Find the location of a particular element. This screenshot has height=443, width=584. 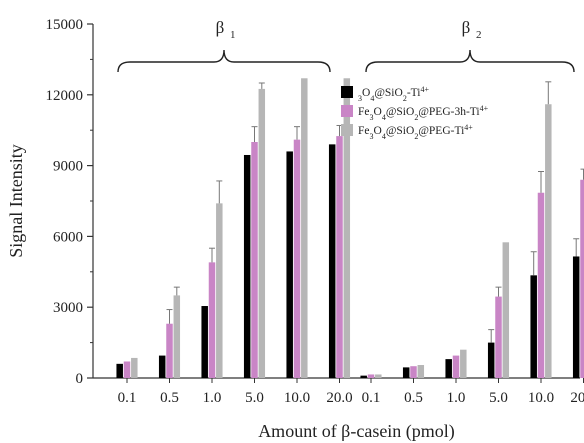

legend-label-part: @PEG-3h-Ti is located at coordinates (448, 112).